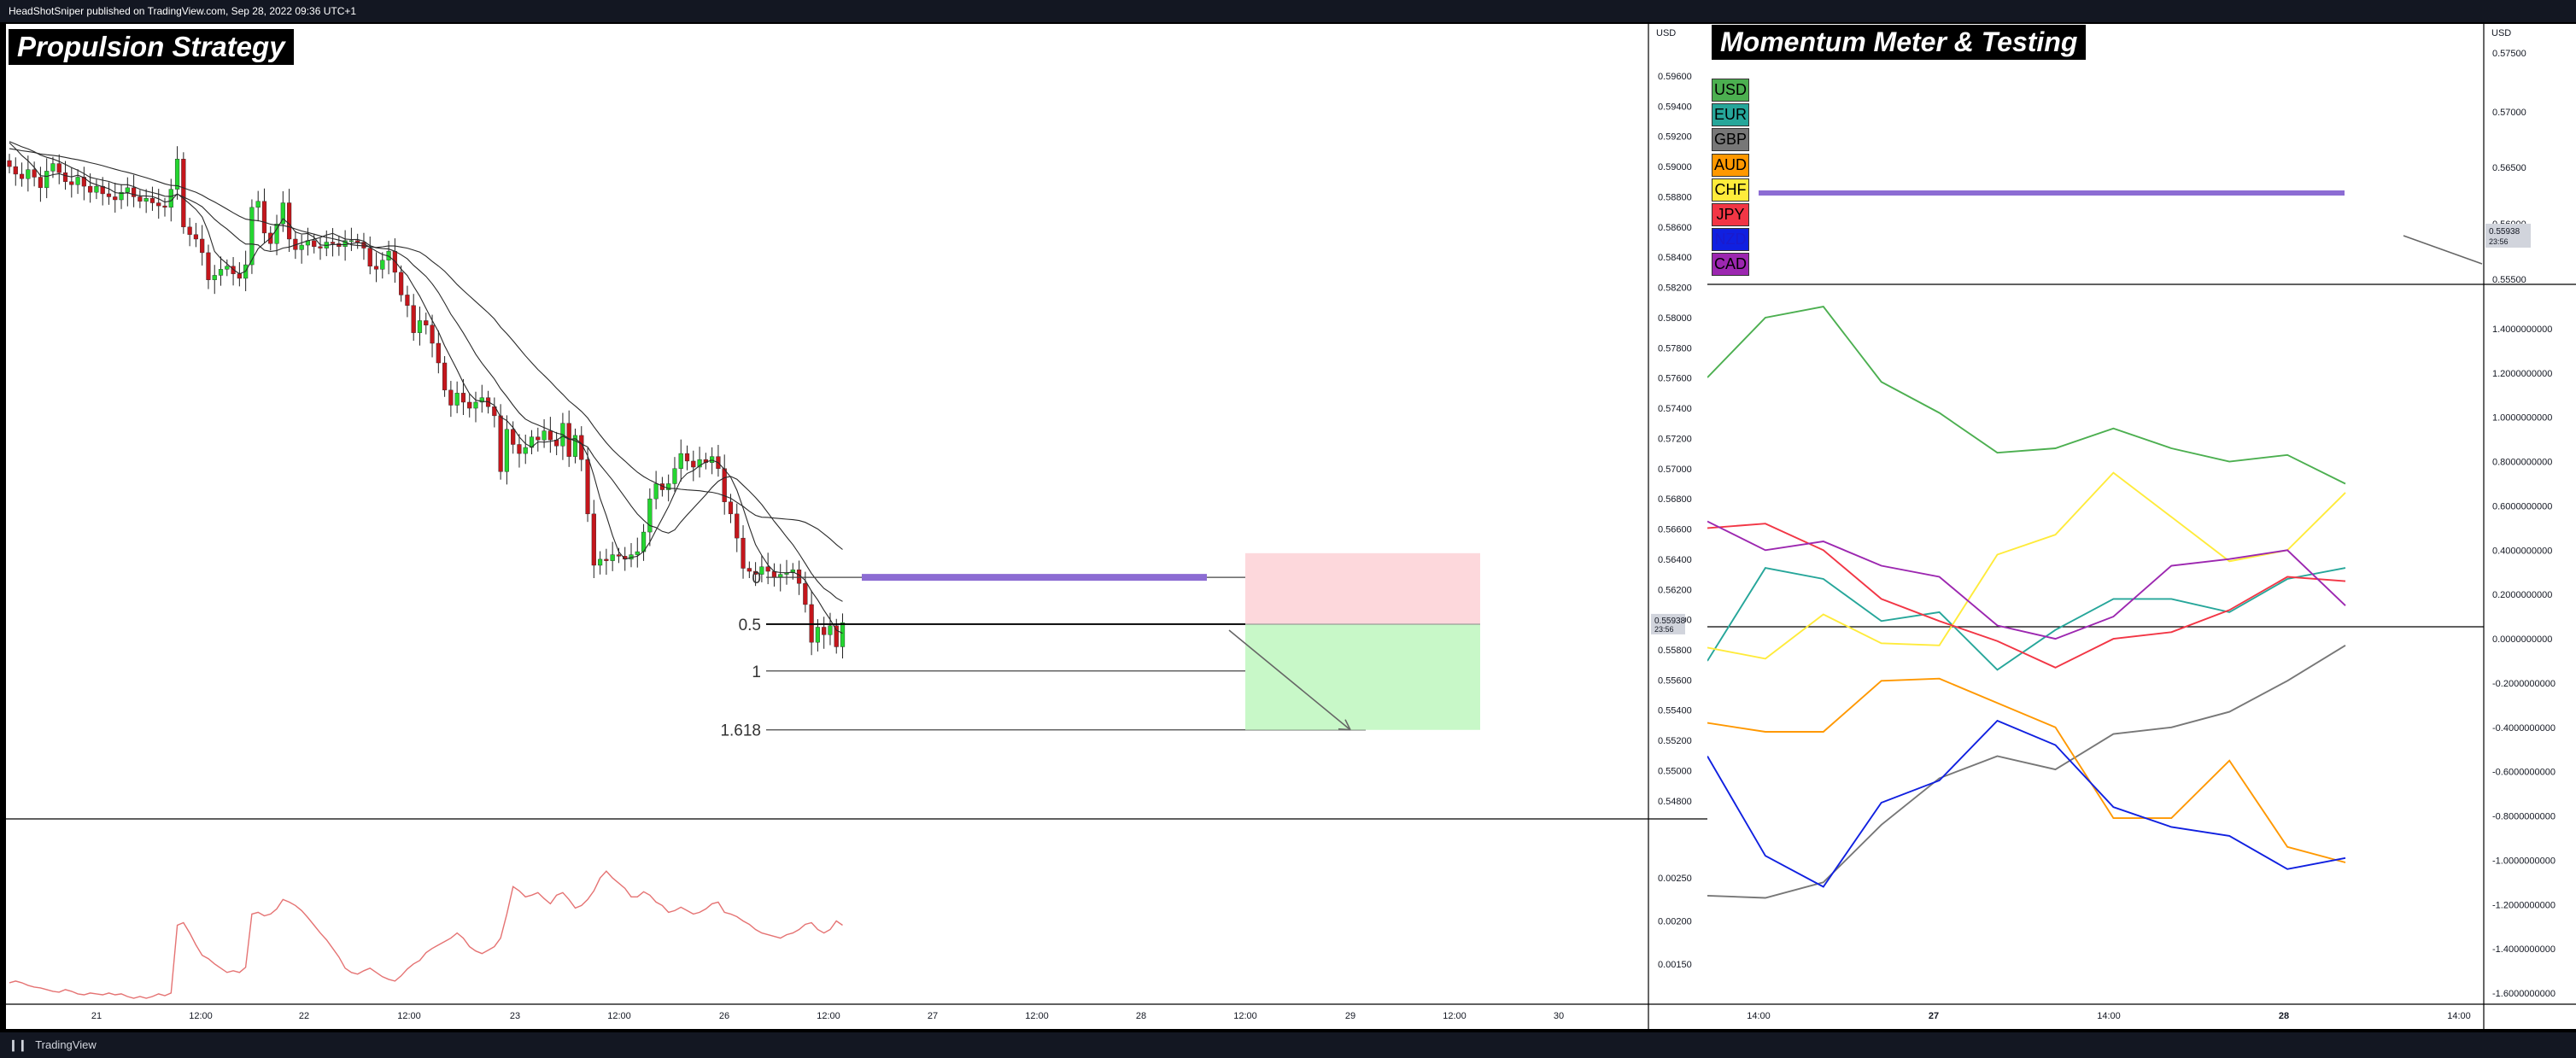  What do you see at coordinates (1289, 680) in the screenshot?
I see `projection-arrow` at bounding box center [1289, 680].